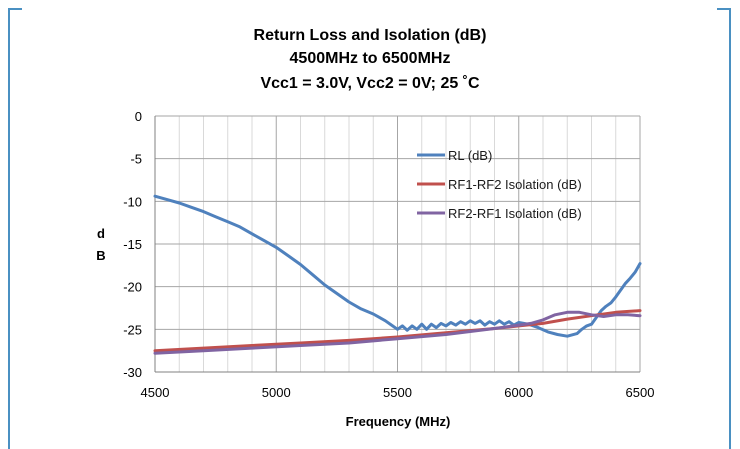  Describe the element at coordinates (132, 329) in the screenshot. I see `y-tick-label: -25` at that location.